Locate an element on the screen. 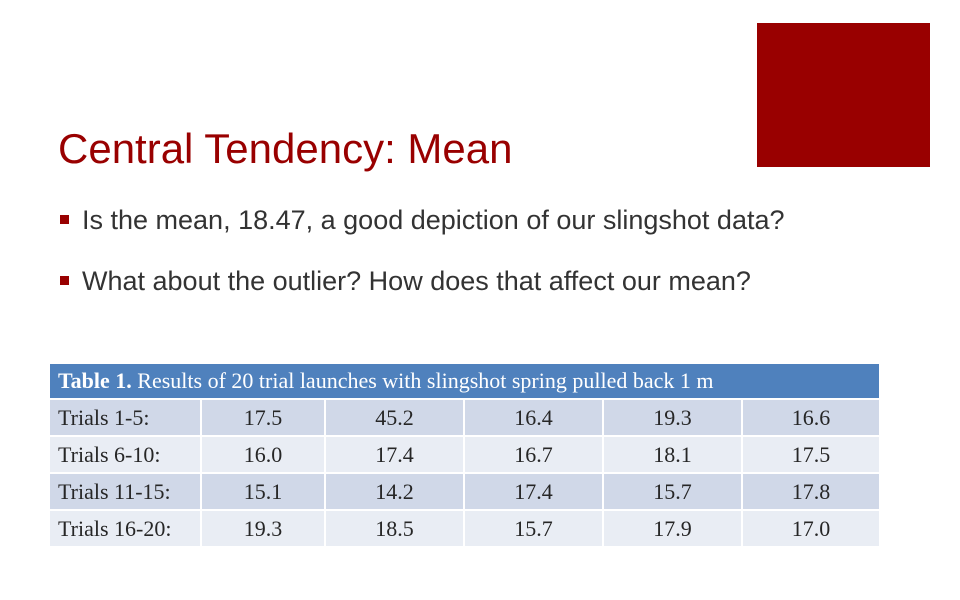 The image size is (960, 600). table-cell: 18.5 is located at coordinates (394, 528).